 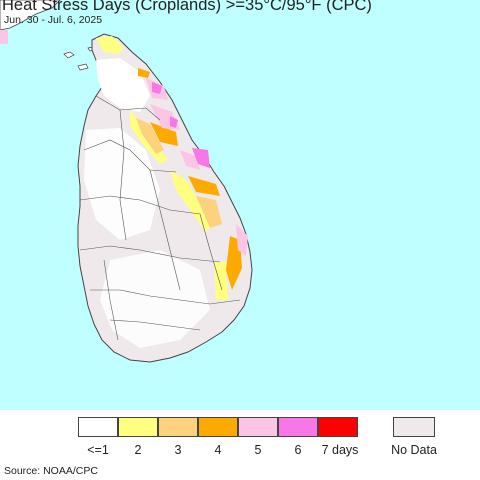 What do you see at coordinates (221, 281) in the screenshot?
I see `region-yellow-south` at bounding box center [221, 281].